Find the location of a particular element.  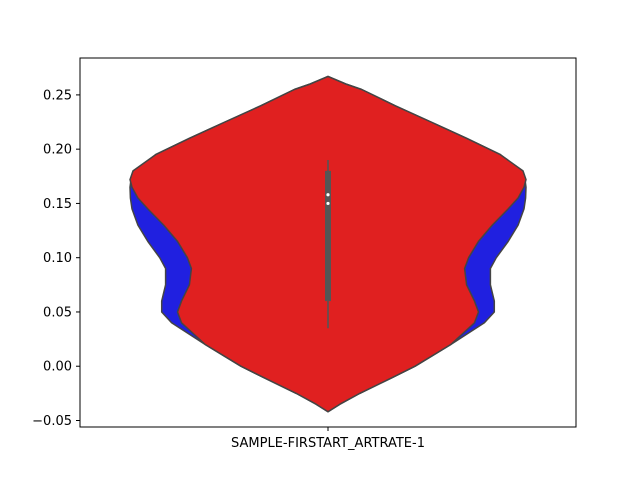

box-layer is located at coordinates (328, 244).